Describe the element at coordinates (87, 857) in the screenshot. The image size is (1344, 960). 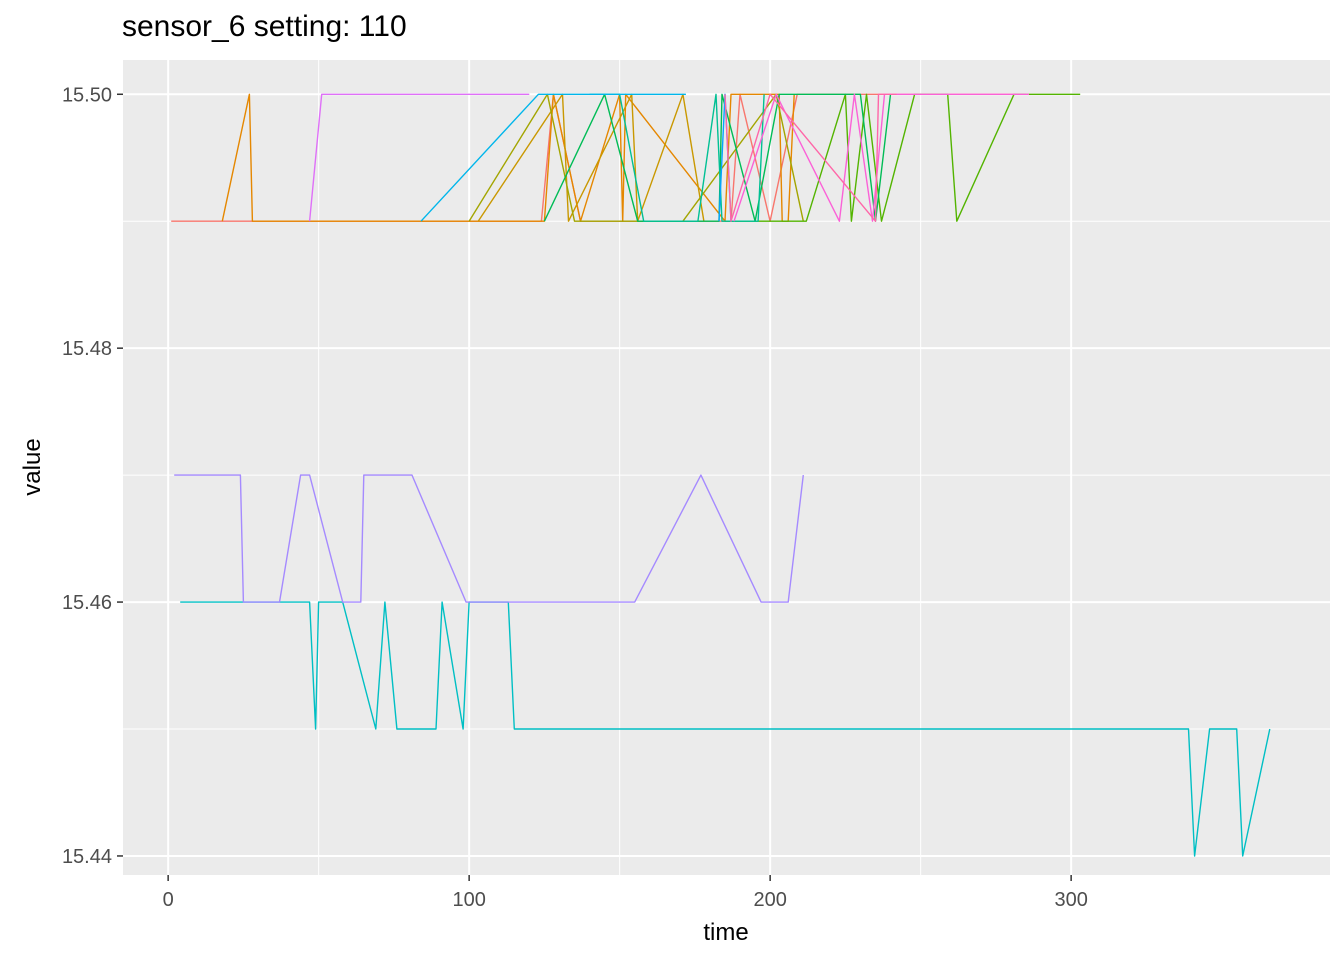
I see `y-tick-label: 15.44` at that location.